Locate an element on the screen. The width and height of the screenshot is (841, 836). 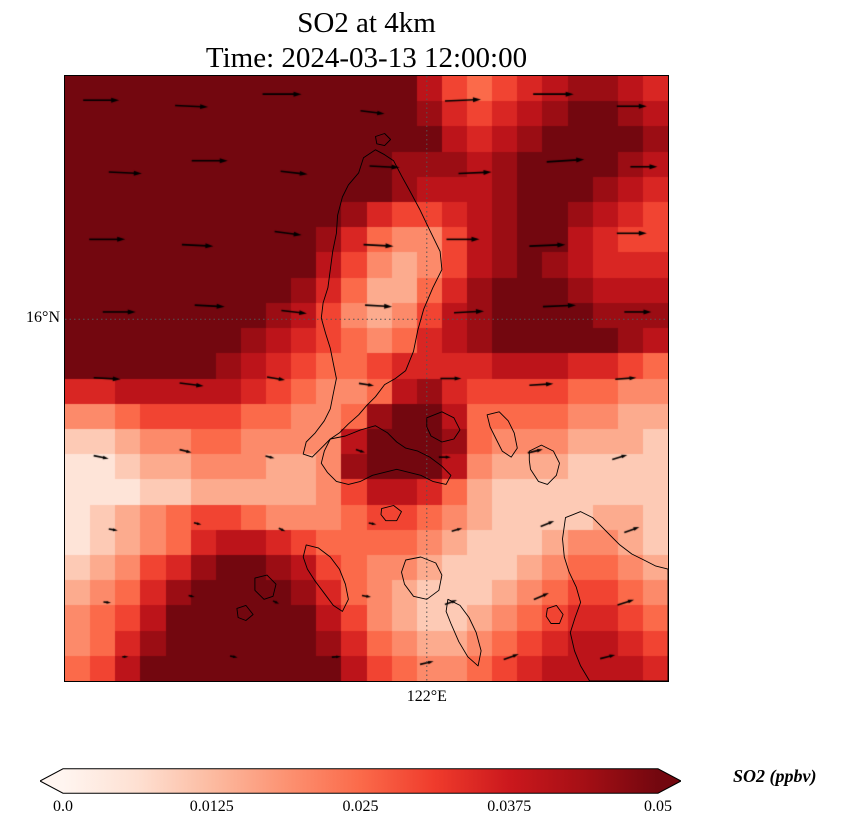
colorbar-label: SO2 (ppbv) is located at coordinates (775, 776).